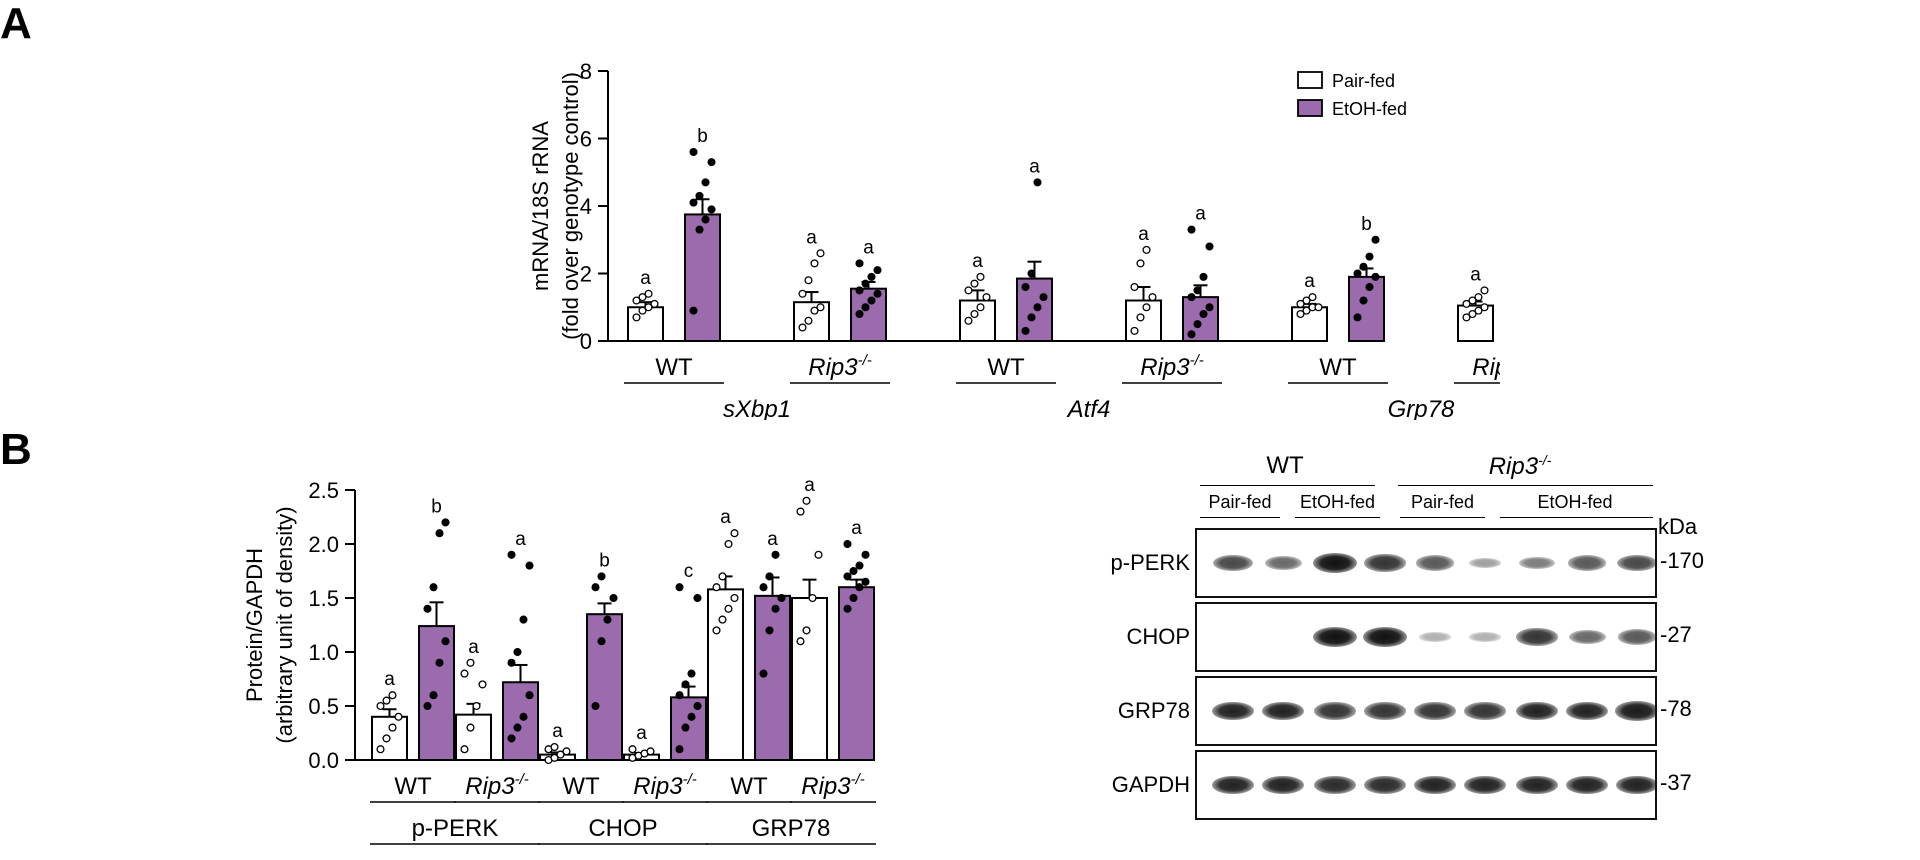 This screenshot has width=1920, height=860. I want to click on blot-row-label: GRP78, so click(1153, 710).